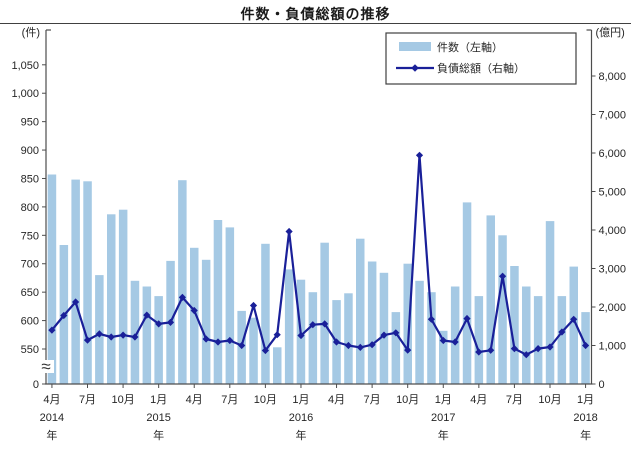 The image size is (631, 449). Describe the element at coordinates (30, 350) in the screenshot. I see `left-tick-label: 550` at that location.